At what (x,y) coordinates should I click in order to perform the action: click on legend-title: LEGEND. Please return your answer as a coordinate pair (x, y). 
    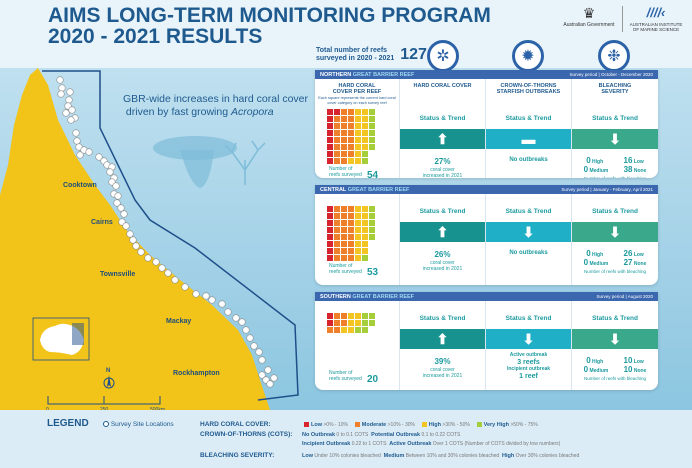
    Looking at the image, I should click on (68, 423).